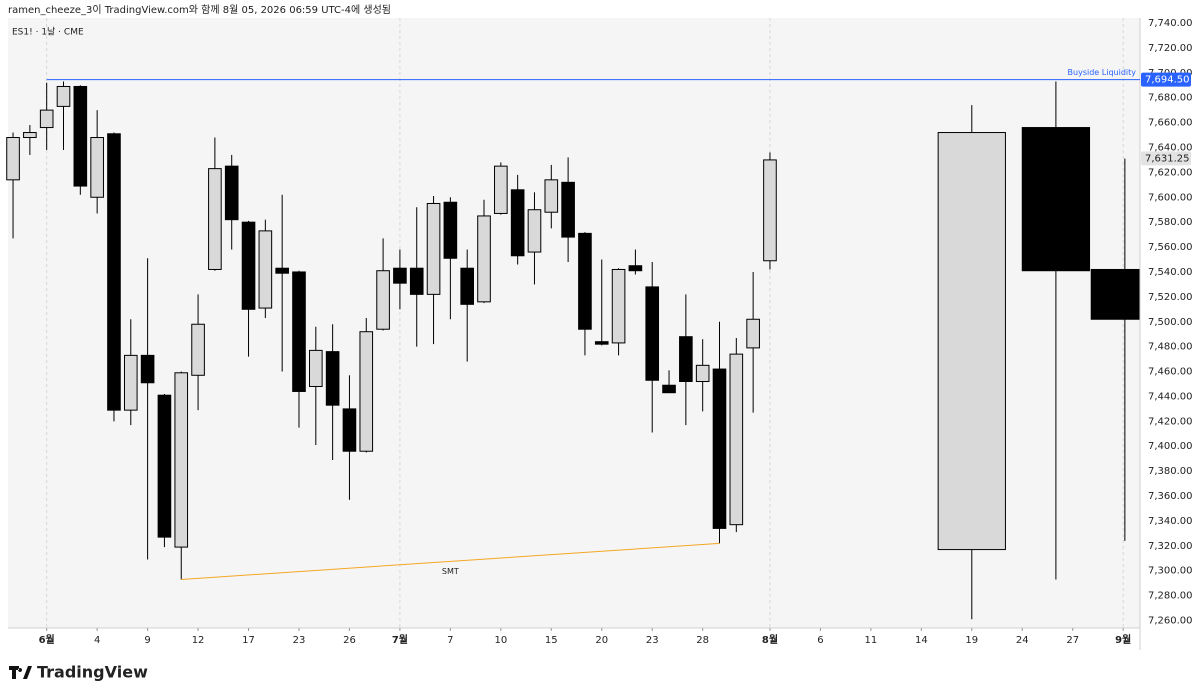 This screenshot has height=700, width=1199. What do you see at coordinates (248, 640) in the screenshot?
I see `x-tick-label: 17` at bounding box center [248, 640].